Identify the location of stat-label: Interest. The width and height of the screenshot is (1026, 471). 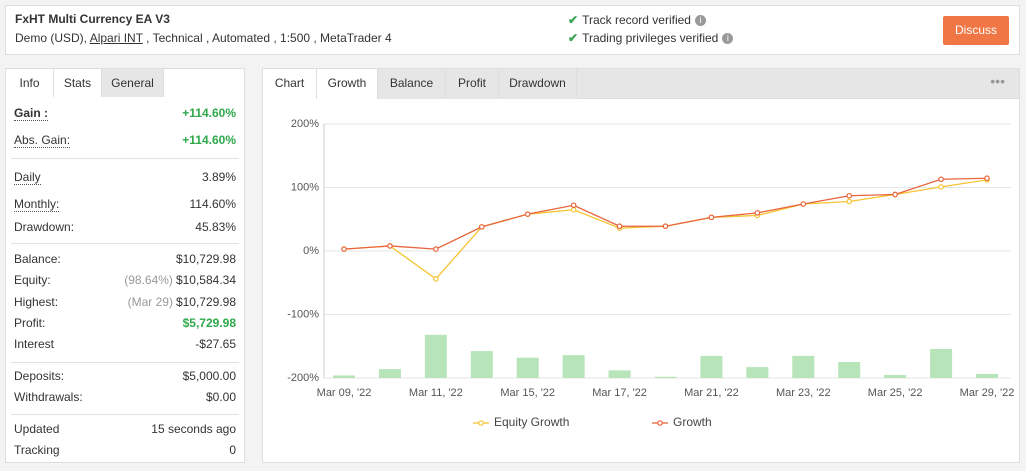
(34, 344).